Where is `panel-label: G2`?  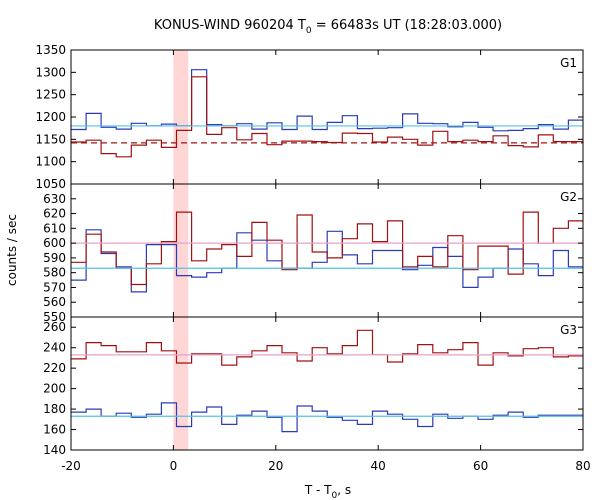
panel-label: G2 is located at coordinates (568, 197).